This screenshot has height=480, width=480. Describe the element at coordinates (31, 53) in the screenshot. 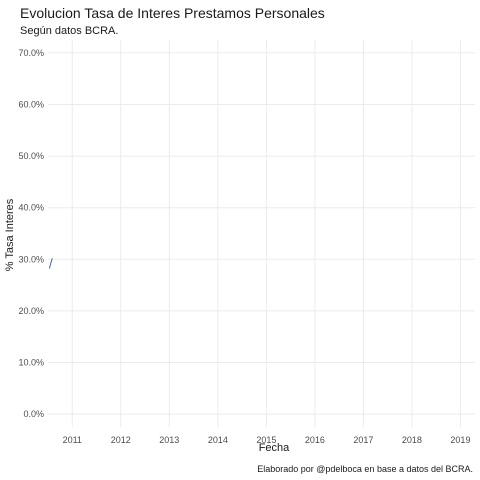

I see `y-tick-label: 70.0%` at that location.